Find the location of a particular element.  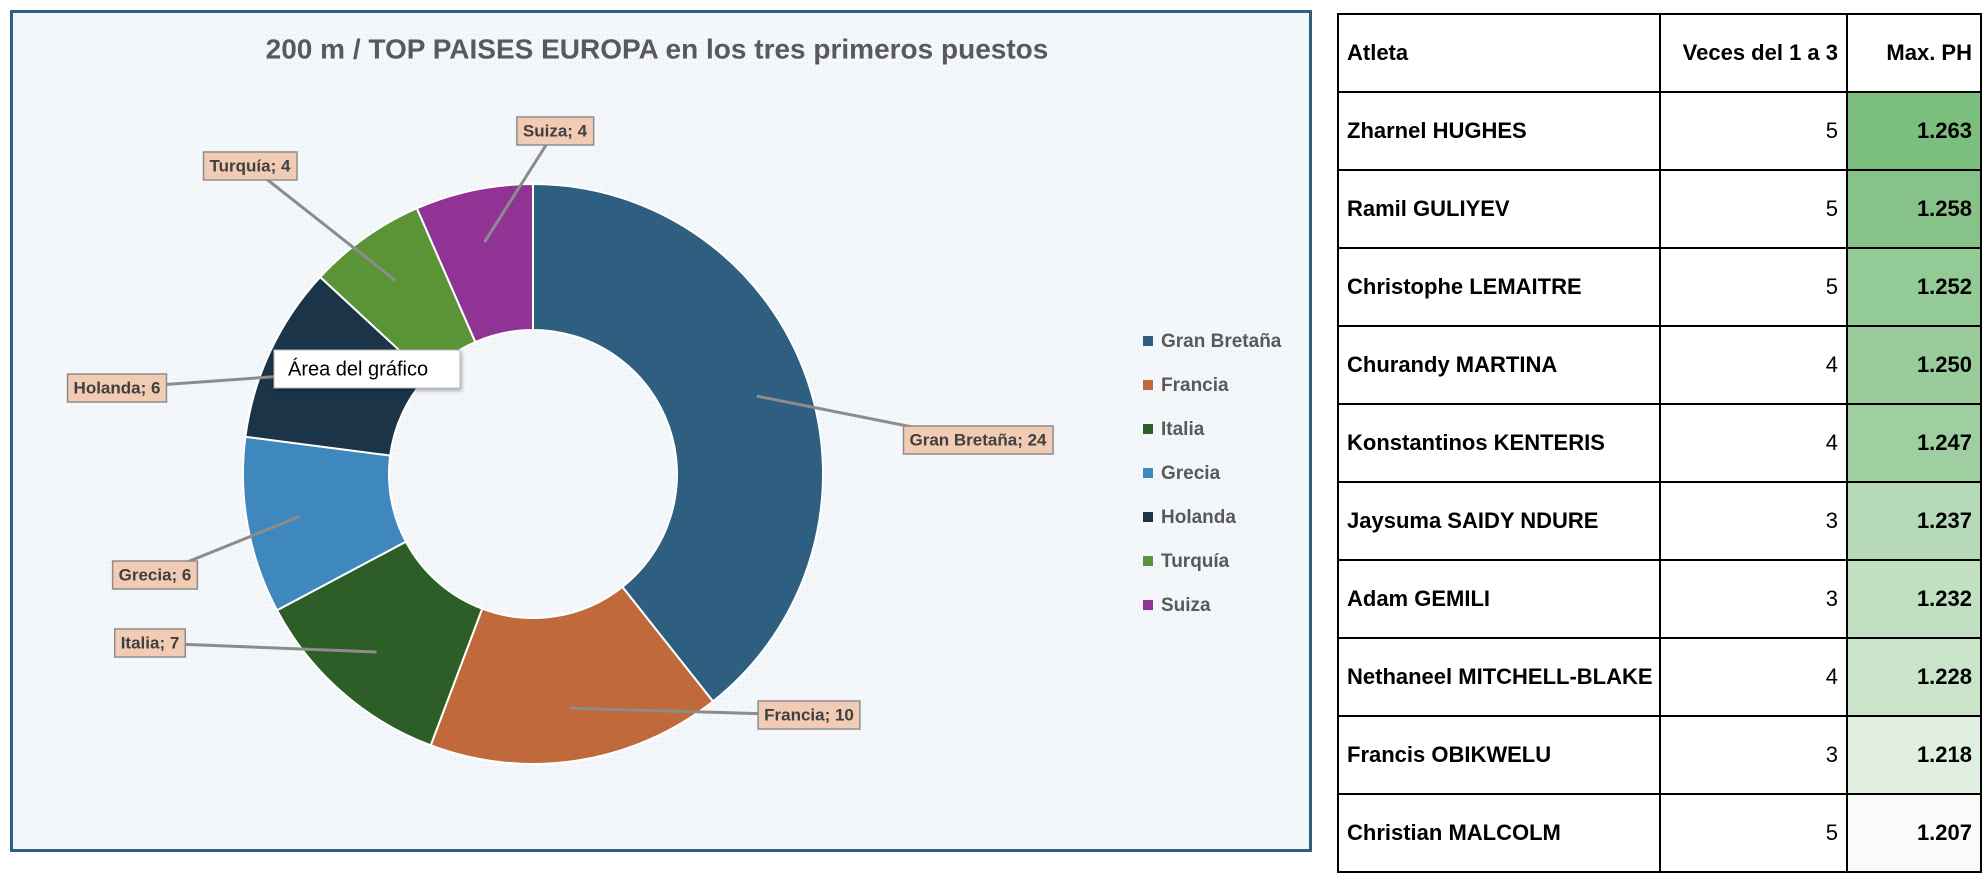

athlete-row: Churandy MARTINA 4 1.250 is located at coordinates (1659, 365).